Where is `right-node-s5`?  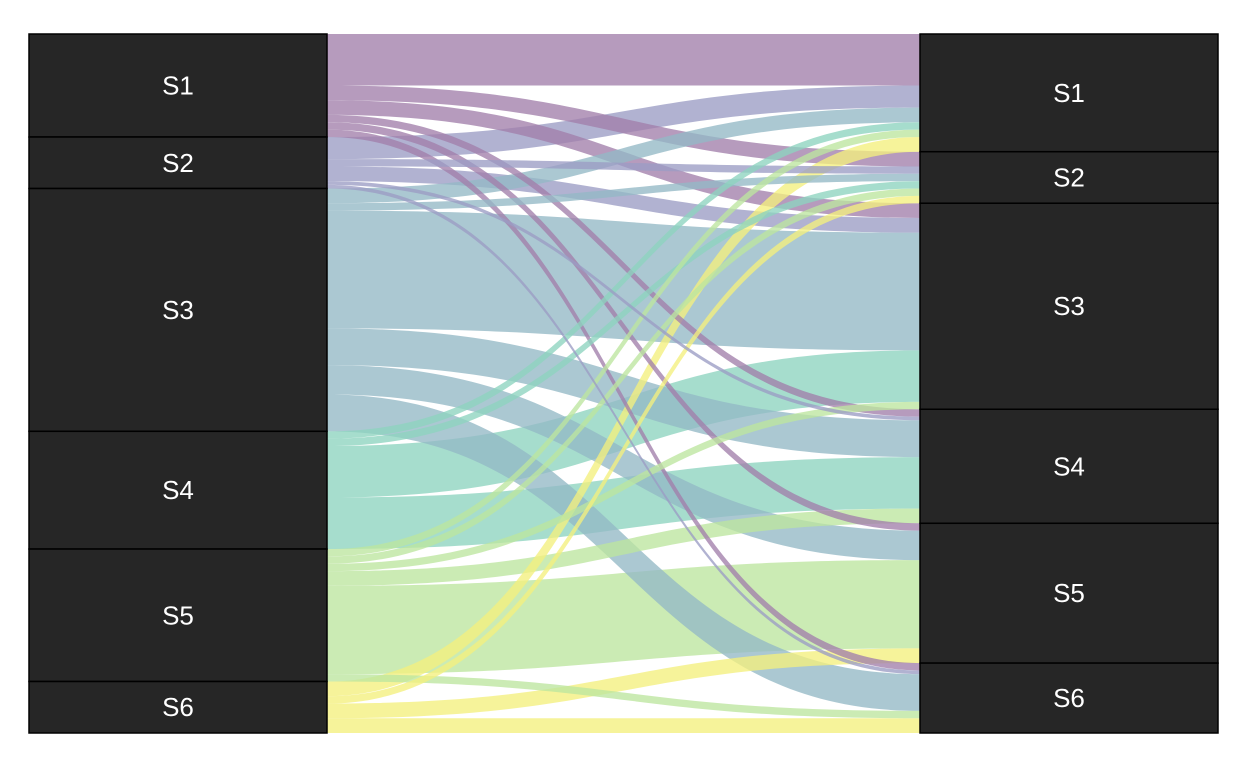 right-node-s5 is located at coordinates (1069, 593).